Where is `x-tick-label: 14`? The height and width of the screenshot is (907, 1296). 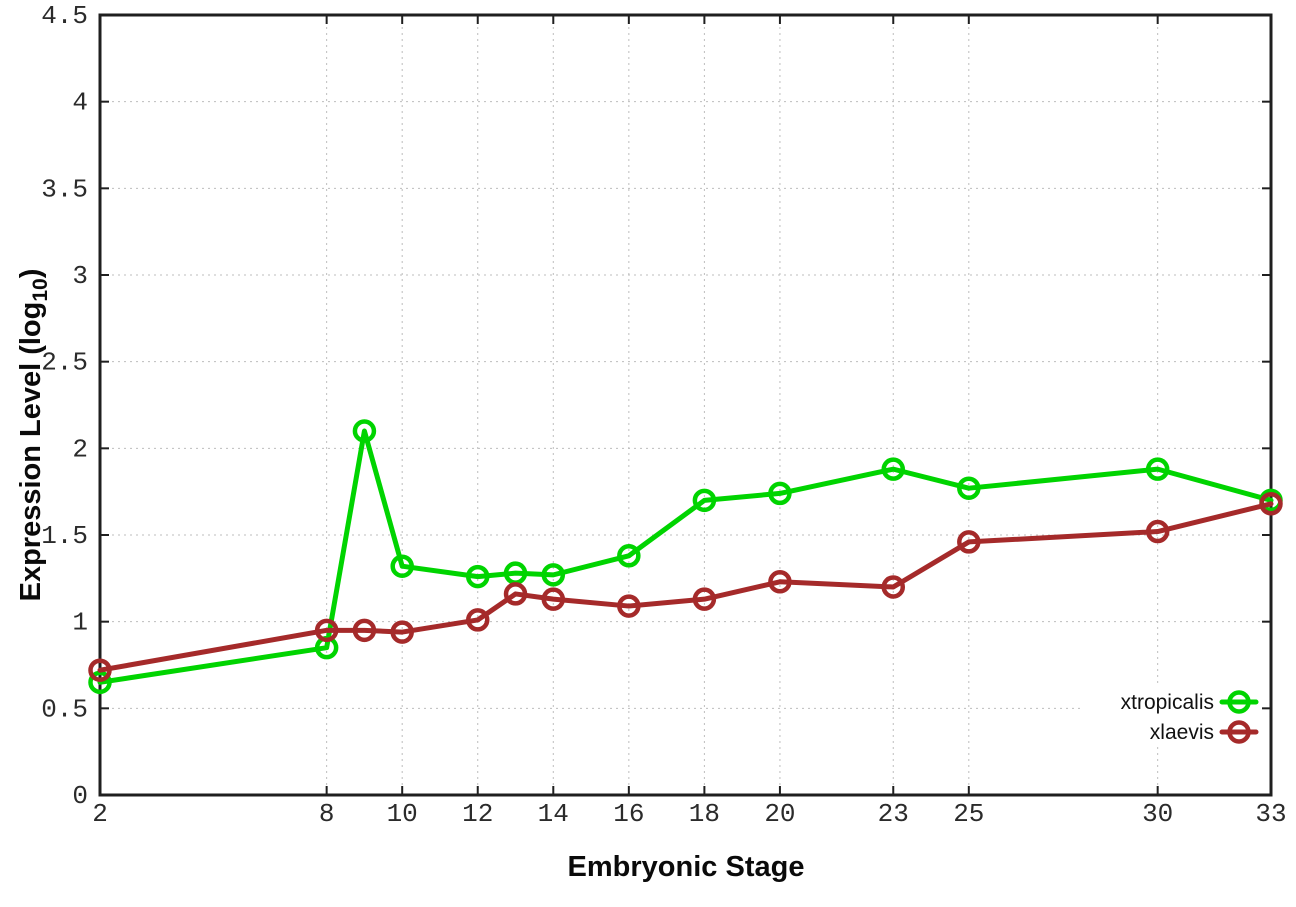
x-tick-label: 14 is located at coordinates (553, 814).